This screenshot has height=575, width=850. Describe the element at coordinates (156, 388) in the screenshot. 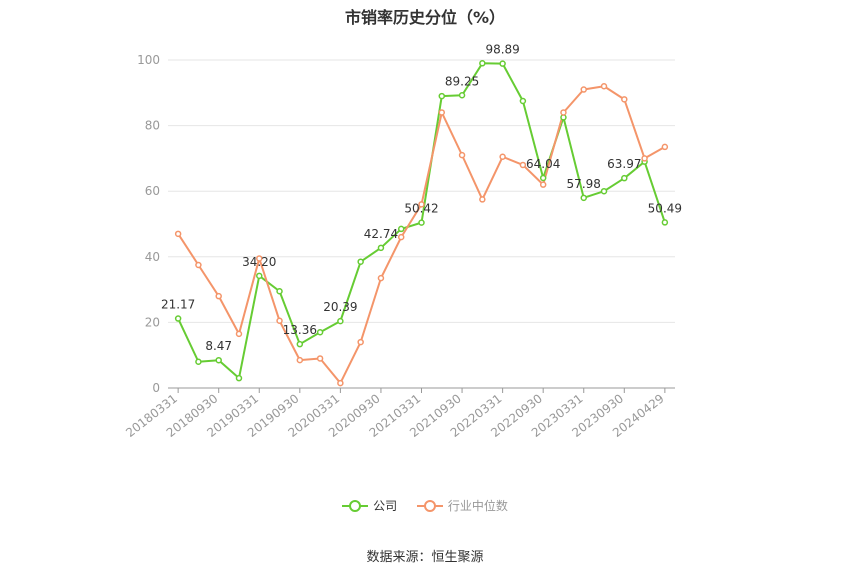

I see `y-tick-label: 0` at that location.